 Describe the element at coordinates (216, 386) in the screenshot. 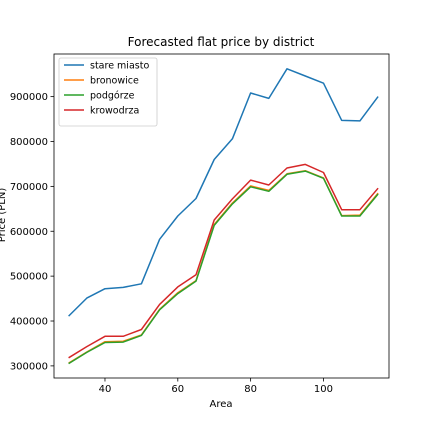

I see `x-axis: 40 60 80 100` at that location.